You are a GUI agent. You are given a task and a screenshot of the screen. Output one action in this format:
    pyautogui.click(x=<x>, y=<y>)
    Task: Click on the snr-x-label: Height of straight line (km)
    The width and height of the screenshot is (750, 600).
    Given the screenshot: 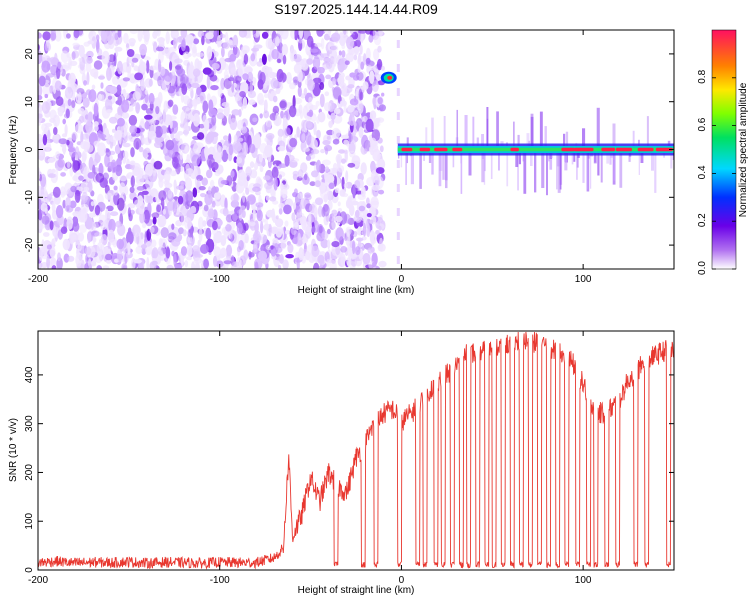 What is the action you would take?
    pyautogui.click(x=356, y=590)
    